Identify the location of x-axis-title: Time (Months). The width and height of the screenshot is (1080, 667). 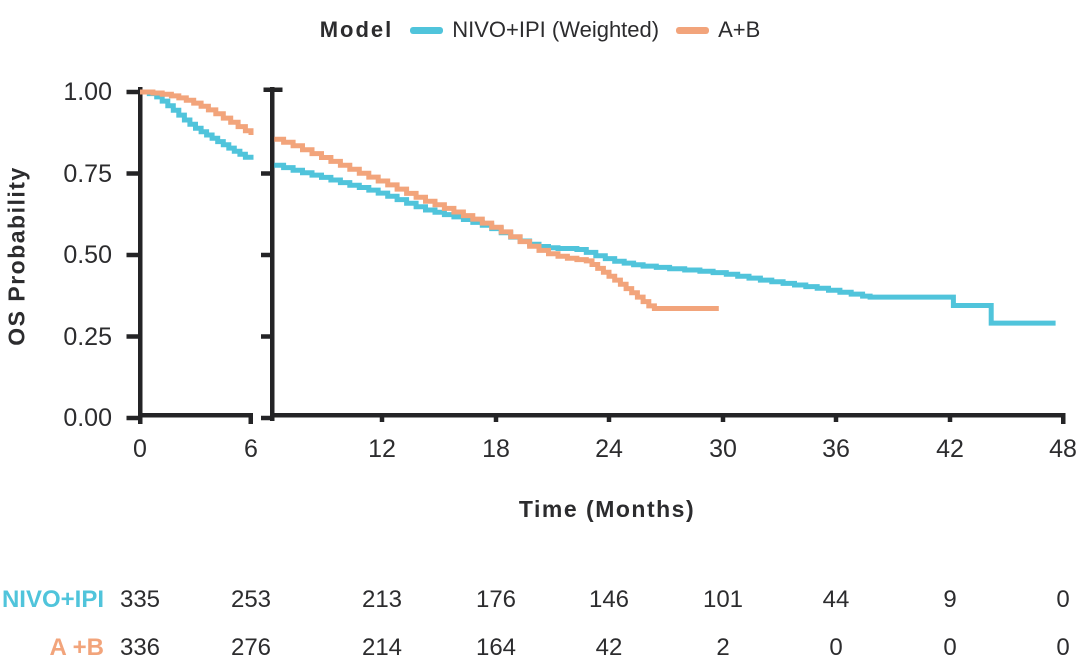
(607, 509).